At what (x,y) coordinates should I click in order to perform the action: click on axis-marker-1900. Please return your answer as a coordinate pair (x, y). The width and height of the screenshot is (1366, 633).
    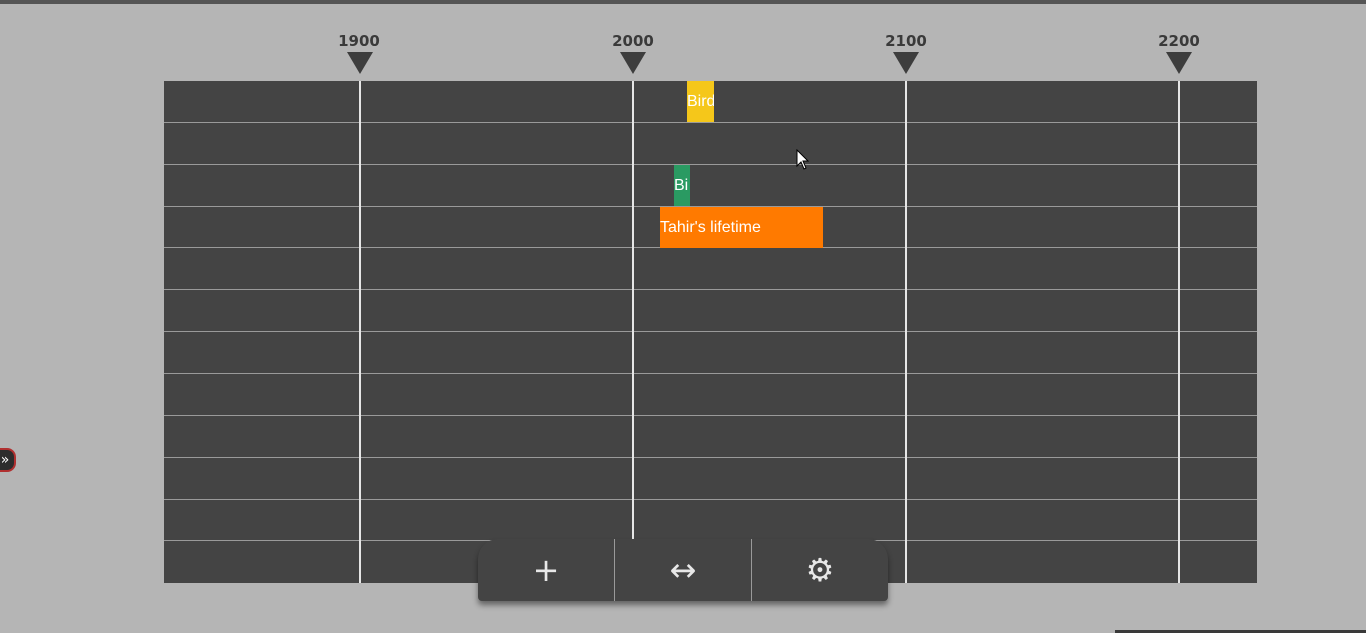
    Looking at the image, I should click on (360, 63).